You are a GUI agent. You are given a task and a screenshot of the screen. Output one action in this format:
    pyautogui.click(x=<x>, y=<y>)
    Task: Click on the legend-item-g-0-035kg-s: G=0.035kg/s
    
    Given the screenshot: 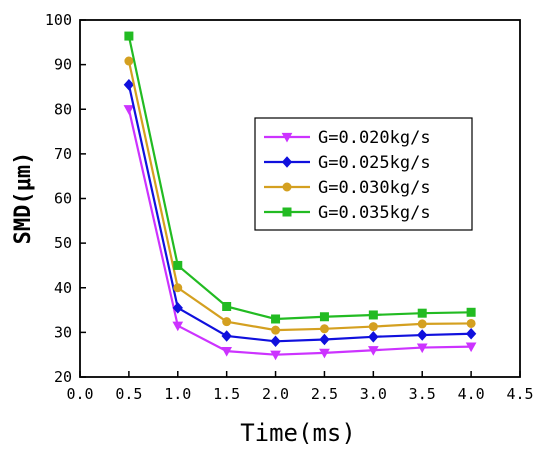 What is the action you would take?
    pyautogui.click(x=347, y=213)
    